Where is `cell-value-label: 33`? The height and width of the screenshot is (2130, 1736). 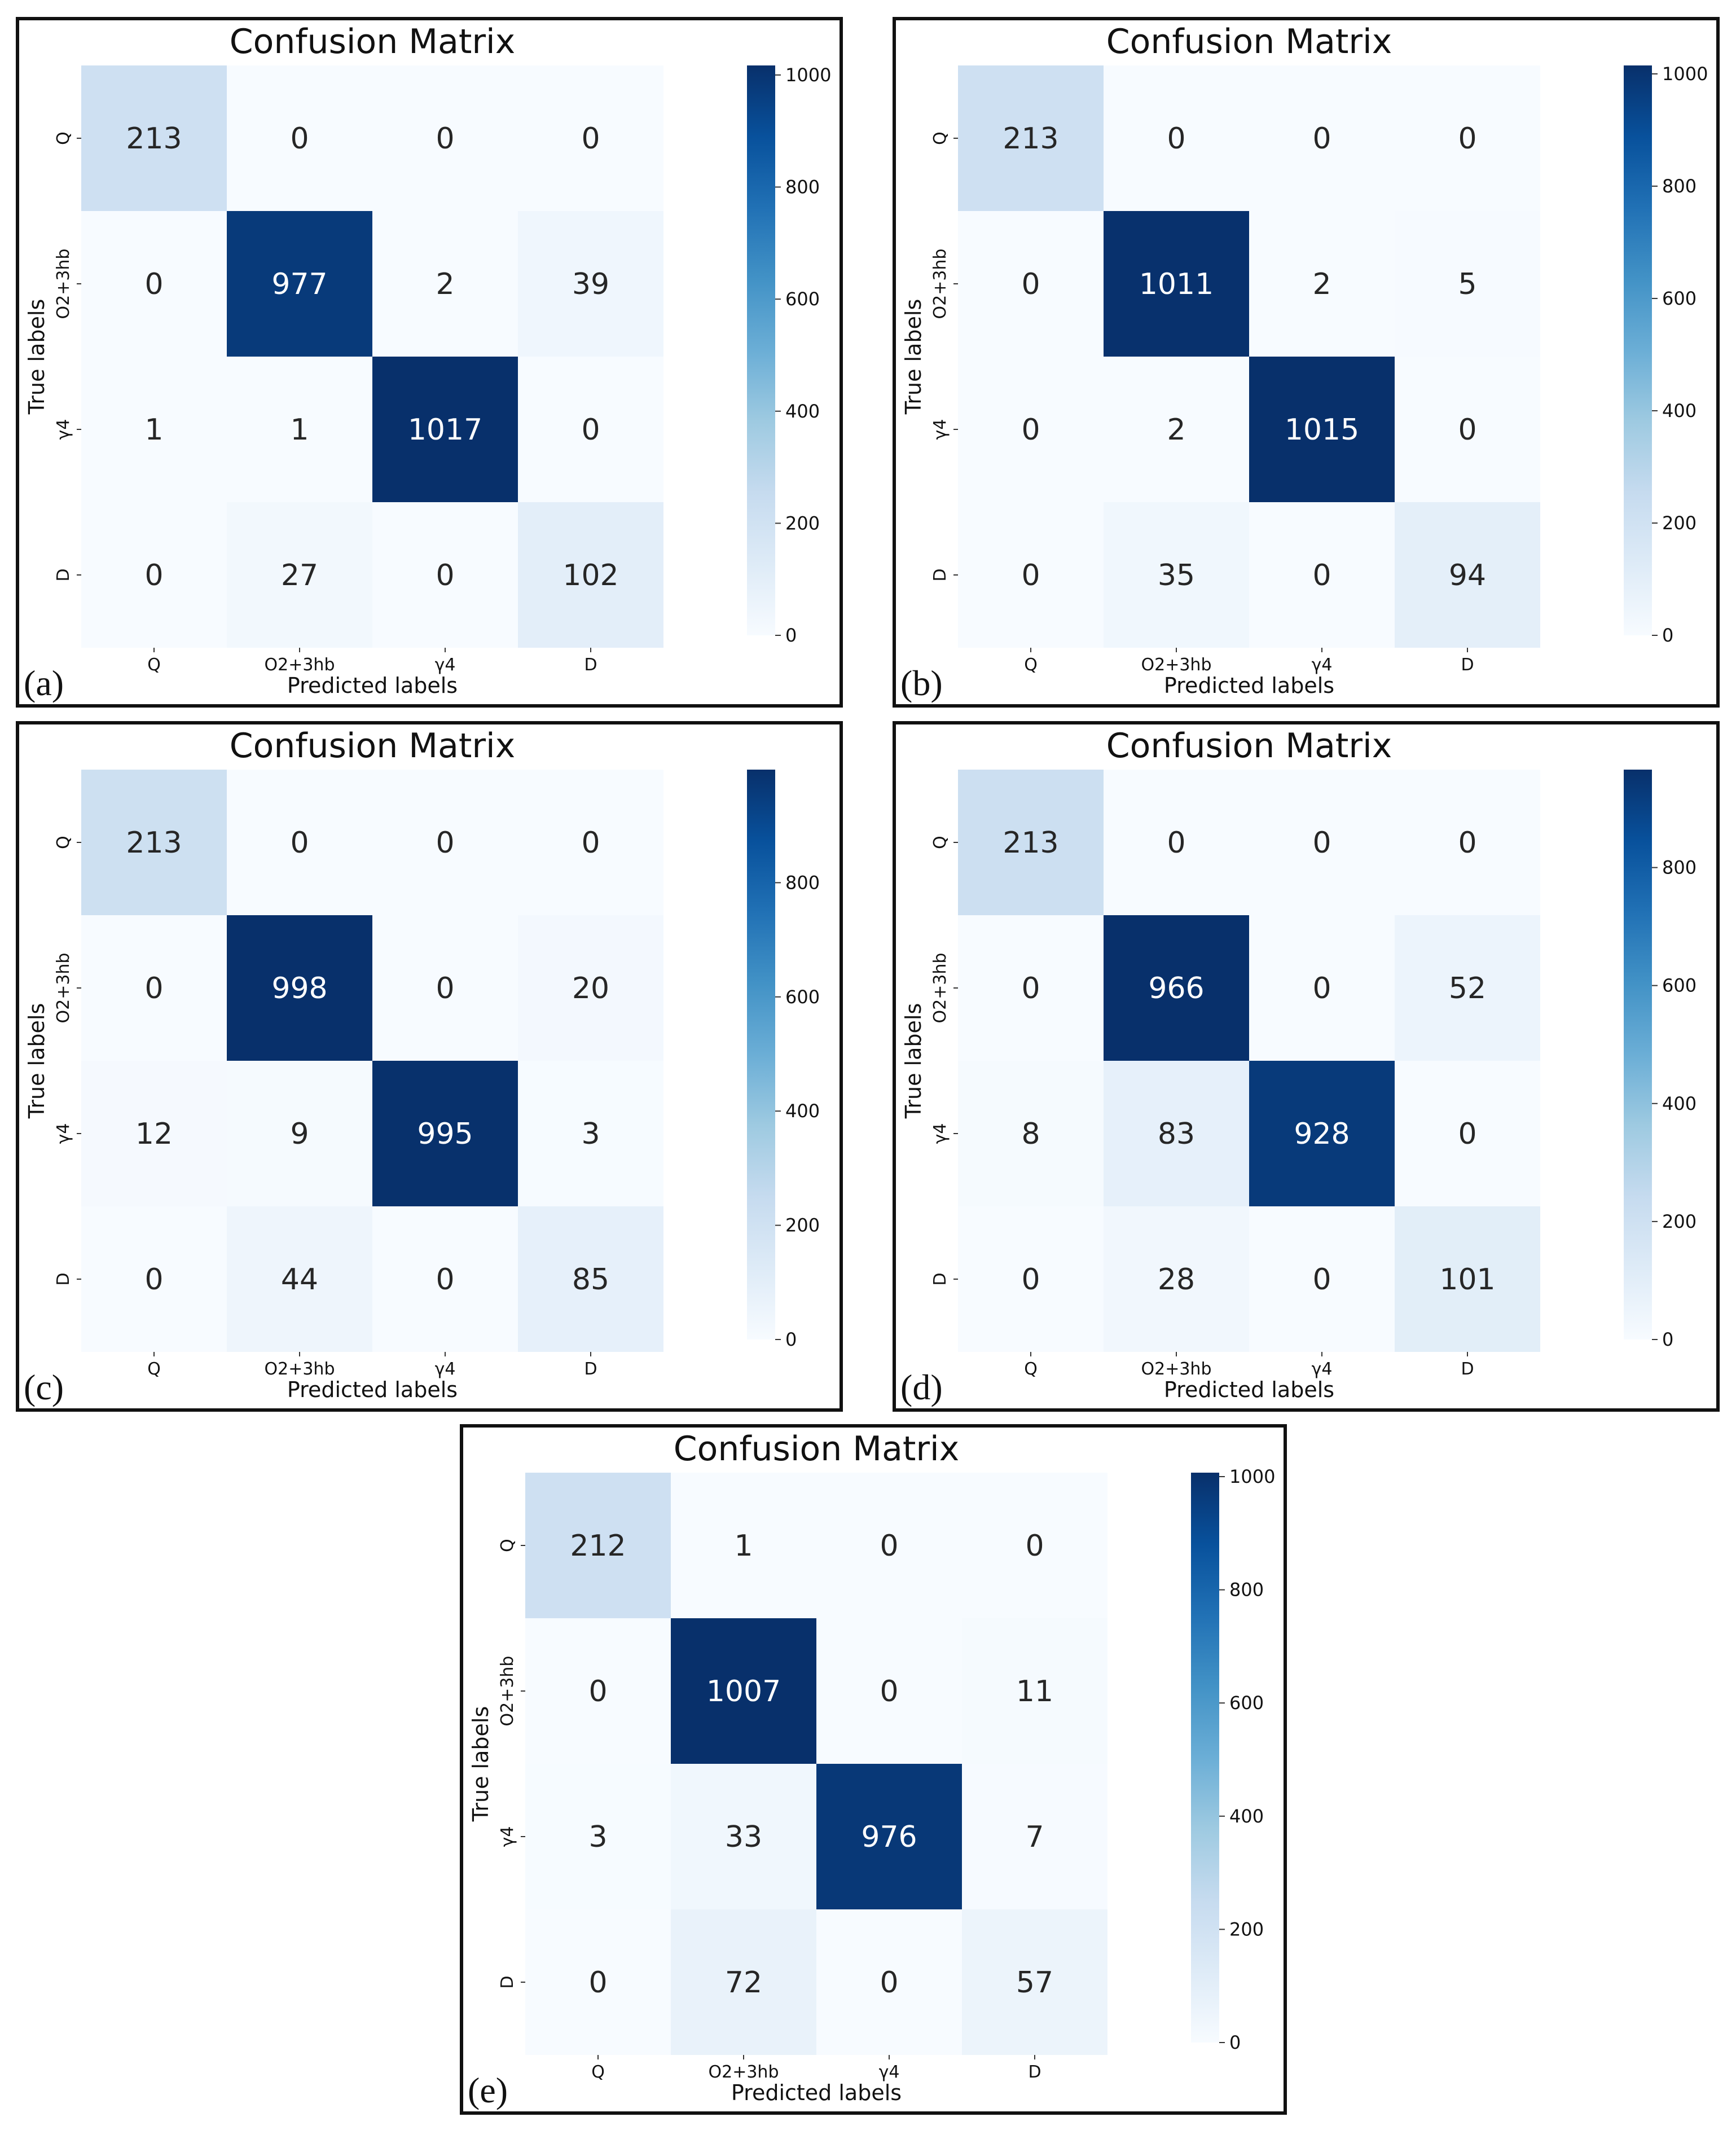 cell-value-label: 33 is located at coordinates (744, 1837).